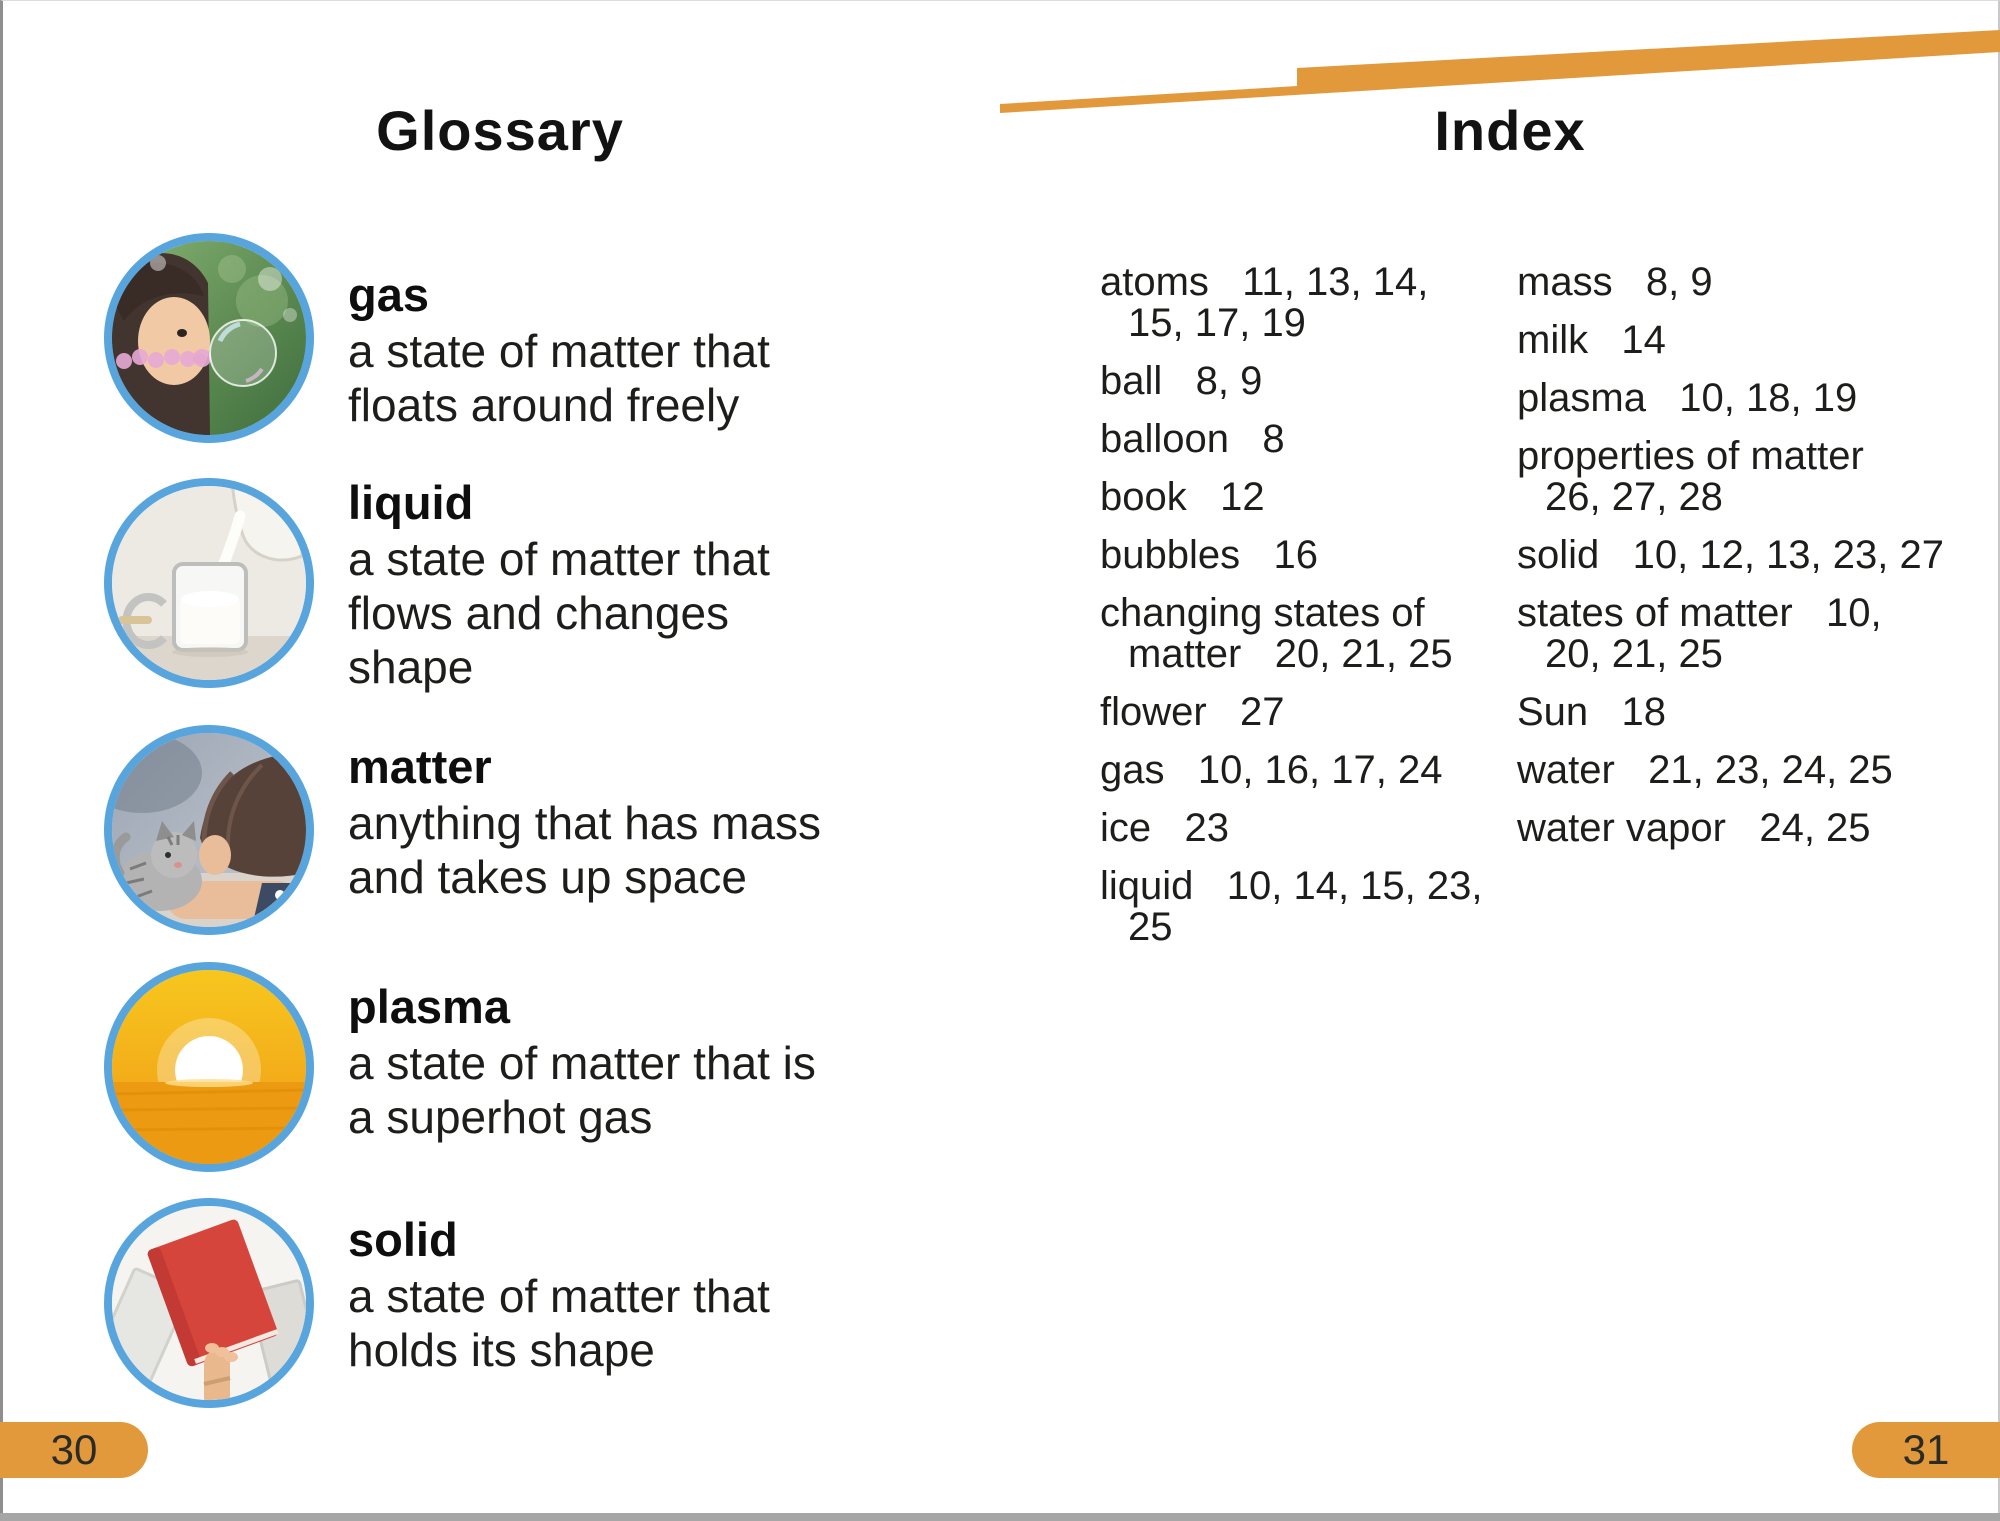  Describe the element at coordinates (1926, 1450) in the screenshot. I see `page-number-tab-31: 31` at that location.